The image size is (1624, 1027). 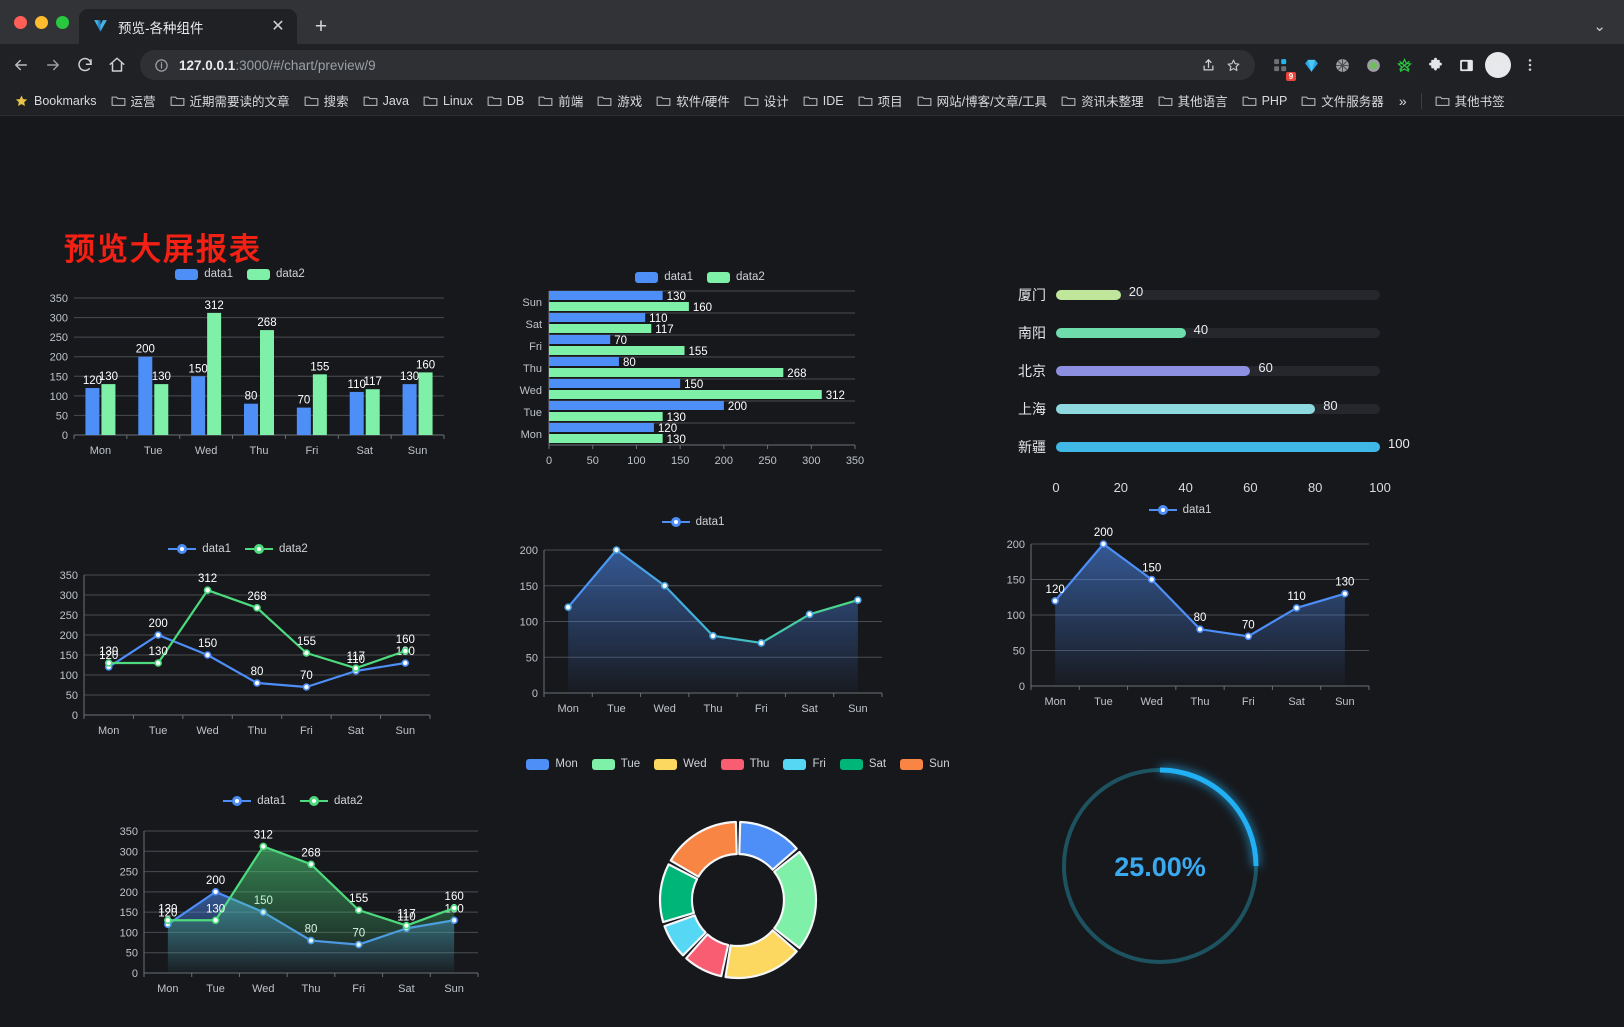 What do you see at coordinates (1530, 65) in the screenshot?
I see `more-menu-icon` at bounding box center [1530, 65].